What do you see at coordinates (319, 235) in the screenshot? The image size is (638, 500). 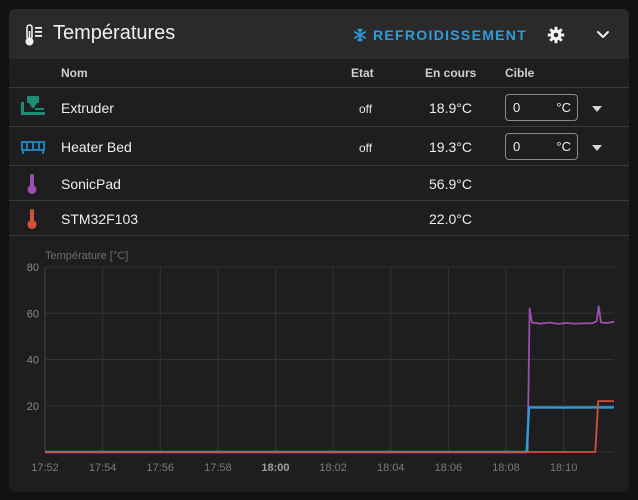 I see `divider` at bounding box center [319, 235].